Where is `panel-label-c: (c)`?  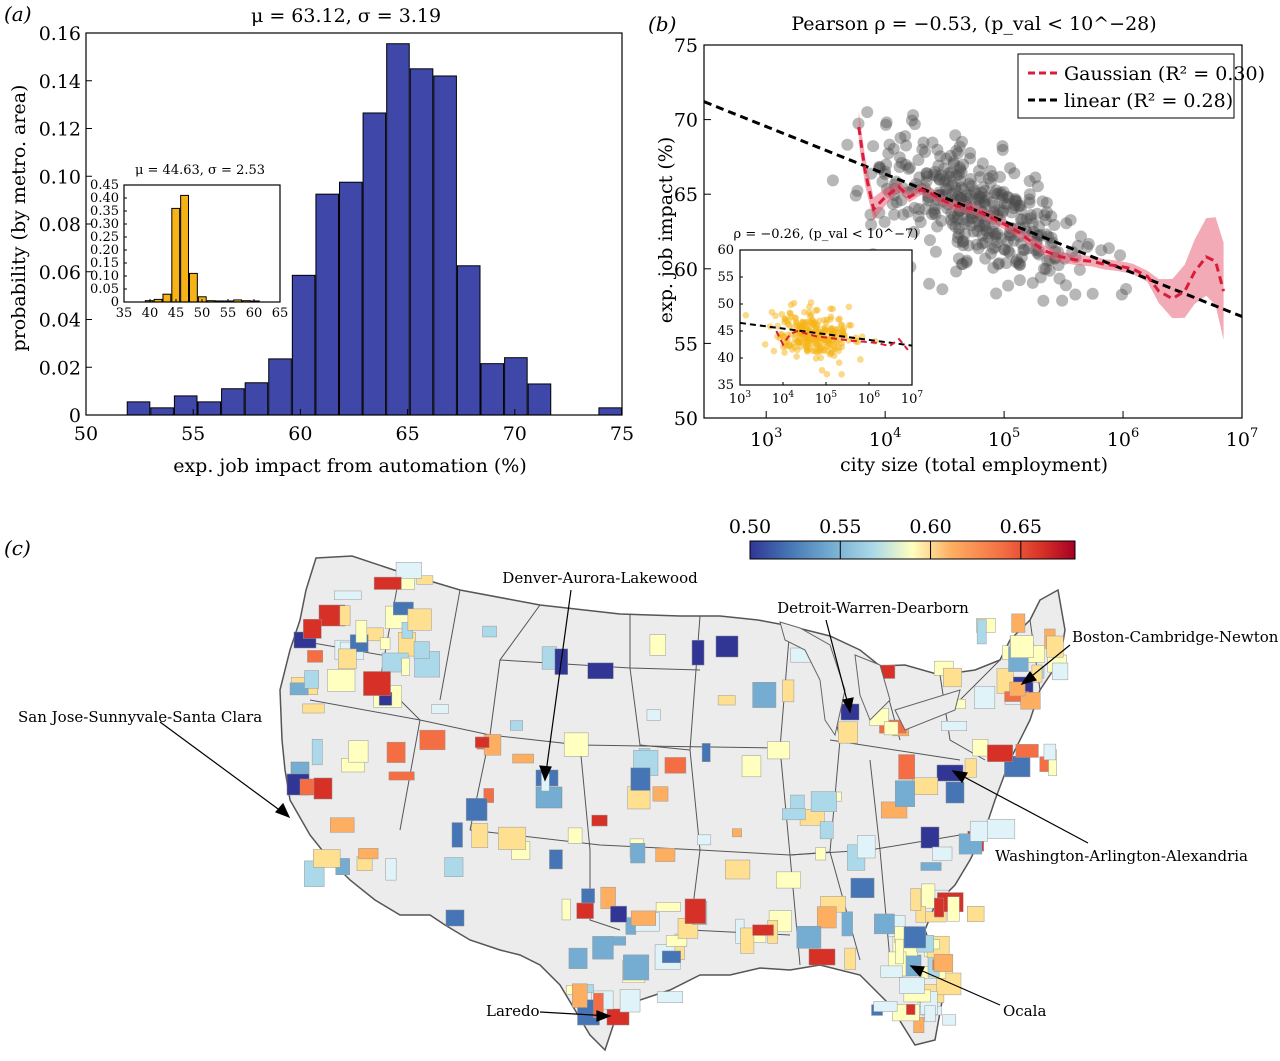
panel-label-c: (c) is located at coordinates (17, 548).